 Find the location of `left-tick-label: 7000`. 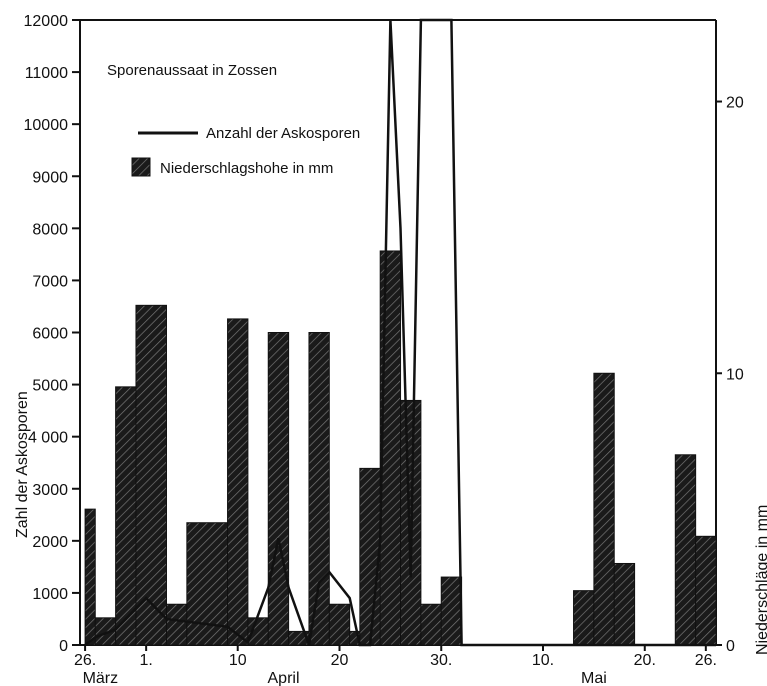

left-tick-label: 7000 is located at coordinates (50, 281).